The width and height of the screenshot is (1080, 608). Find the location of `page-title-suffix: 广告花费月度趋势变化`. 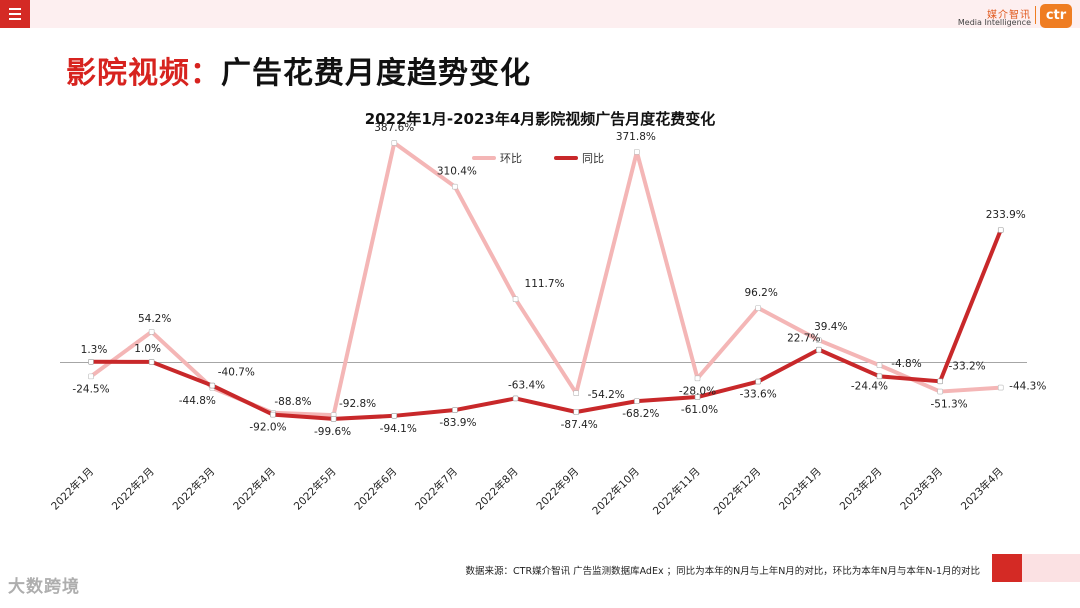

page-title-suffix: 广告花费月度趋势变化 is located at coordinates (376, 73).